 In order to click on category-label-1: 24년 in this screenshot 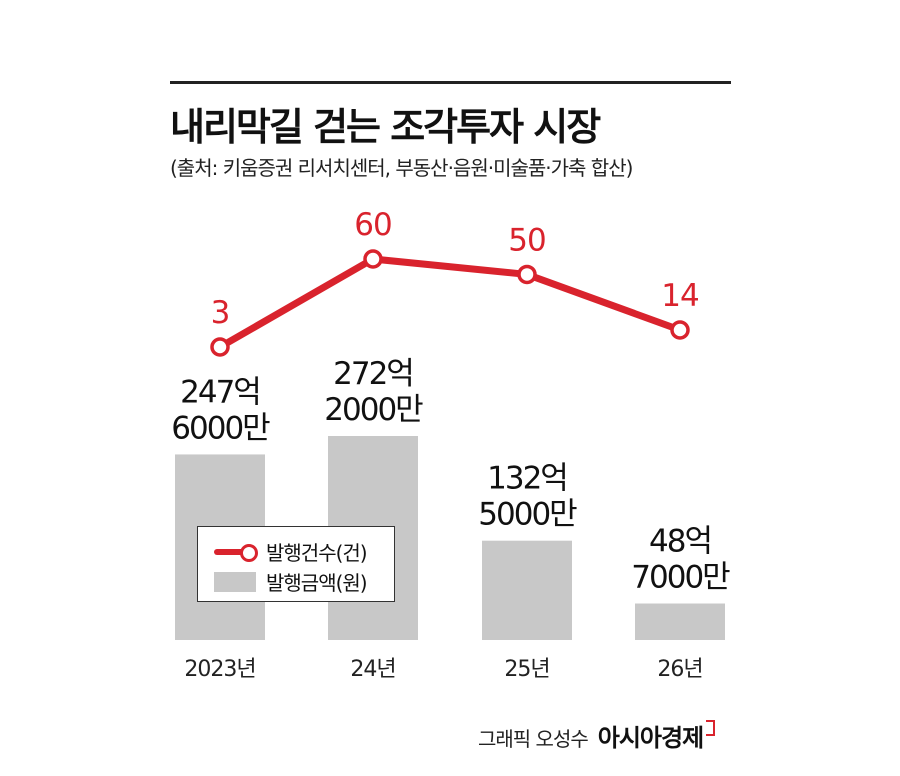, I will do `click(372, 669)`.